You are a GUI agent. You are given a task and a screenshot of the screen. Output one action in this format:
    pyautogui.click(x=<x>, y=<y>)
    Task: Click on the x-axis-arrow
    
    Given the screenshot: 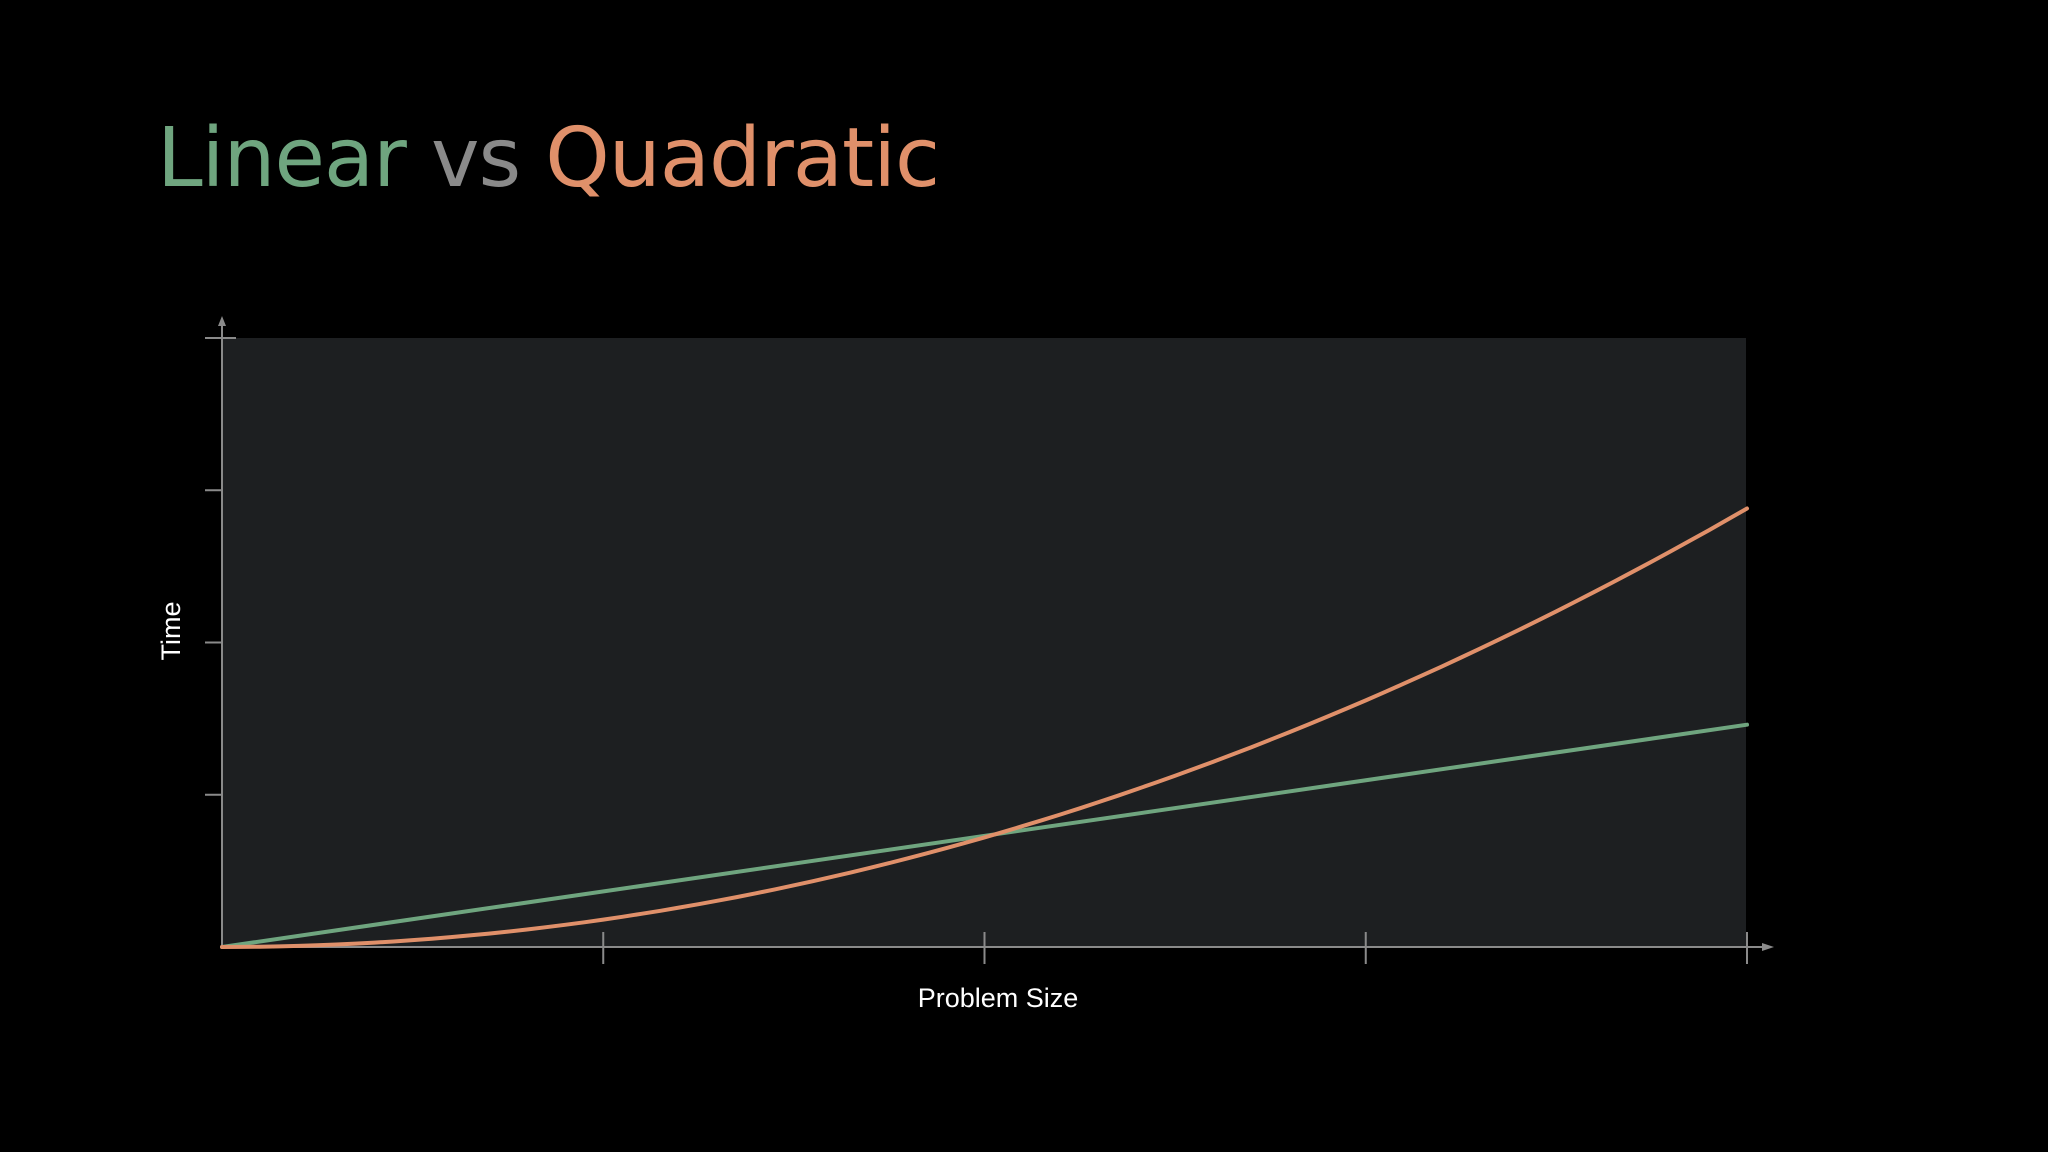 What is the action you would take?
    pyautogui.click(x=1768, y=947)
    